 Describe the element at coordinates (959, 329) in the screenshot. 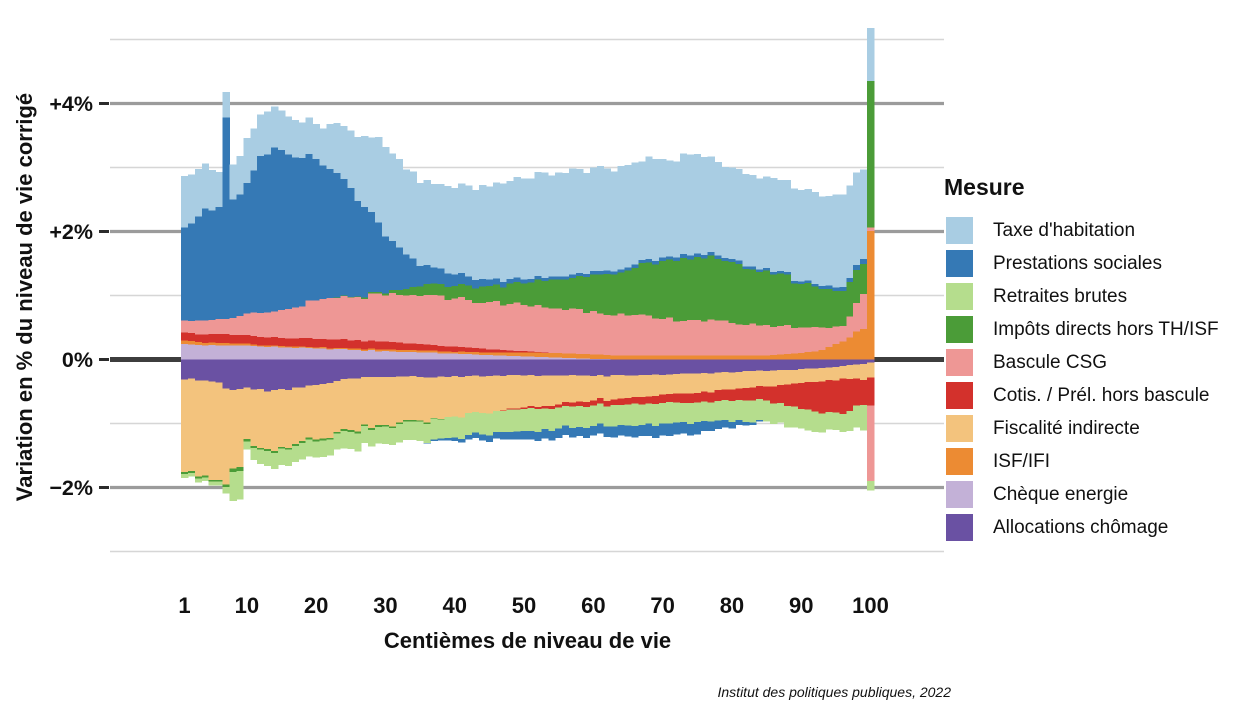

I see `legend-swatch-impots` at that location.